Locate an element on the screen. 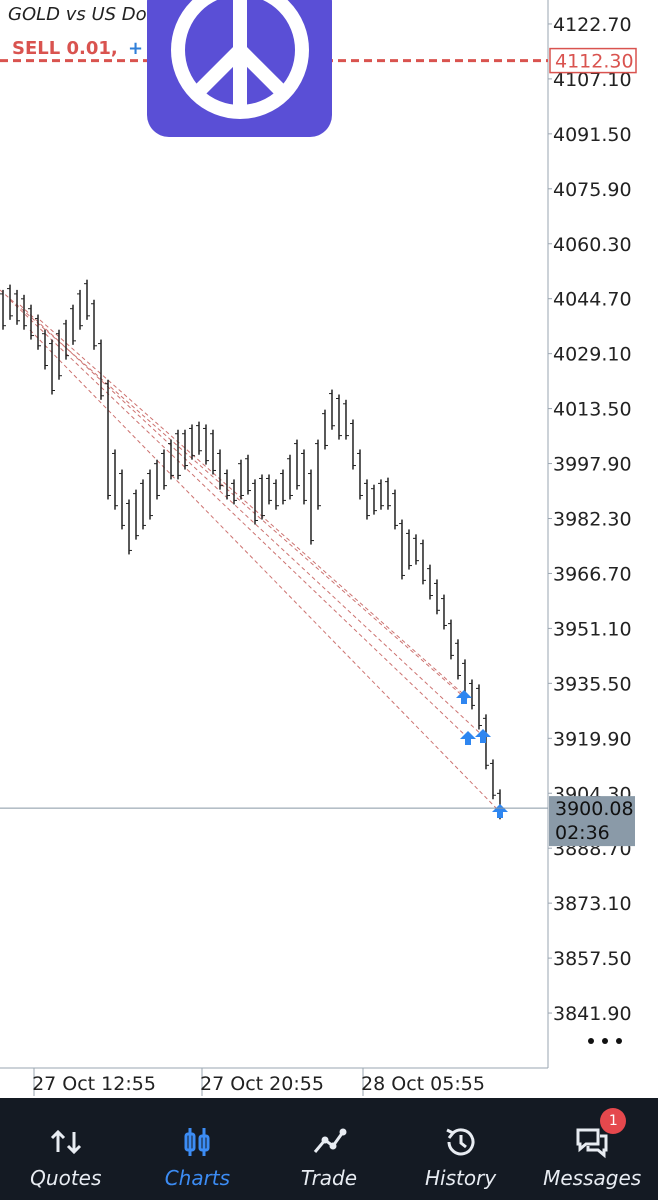  symbol-title: GOLD vs US Doll is located at coordinates (82, 14).